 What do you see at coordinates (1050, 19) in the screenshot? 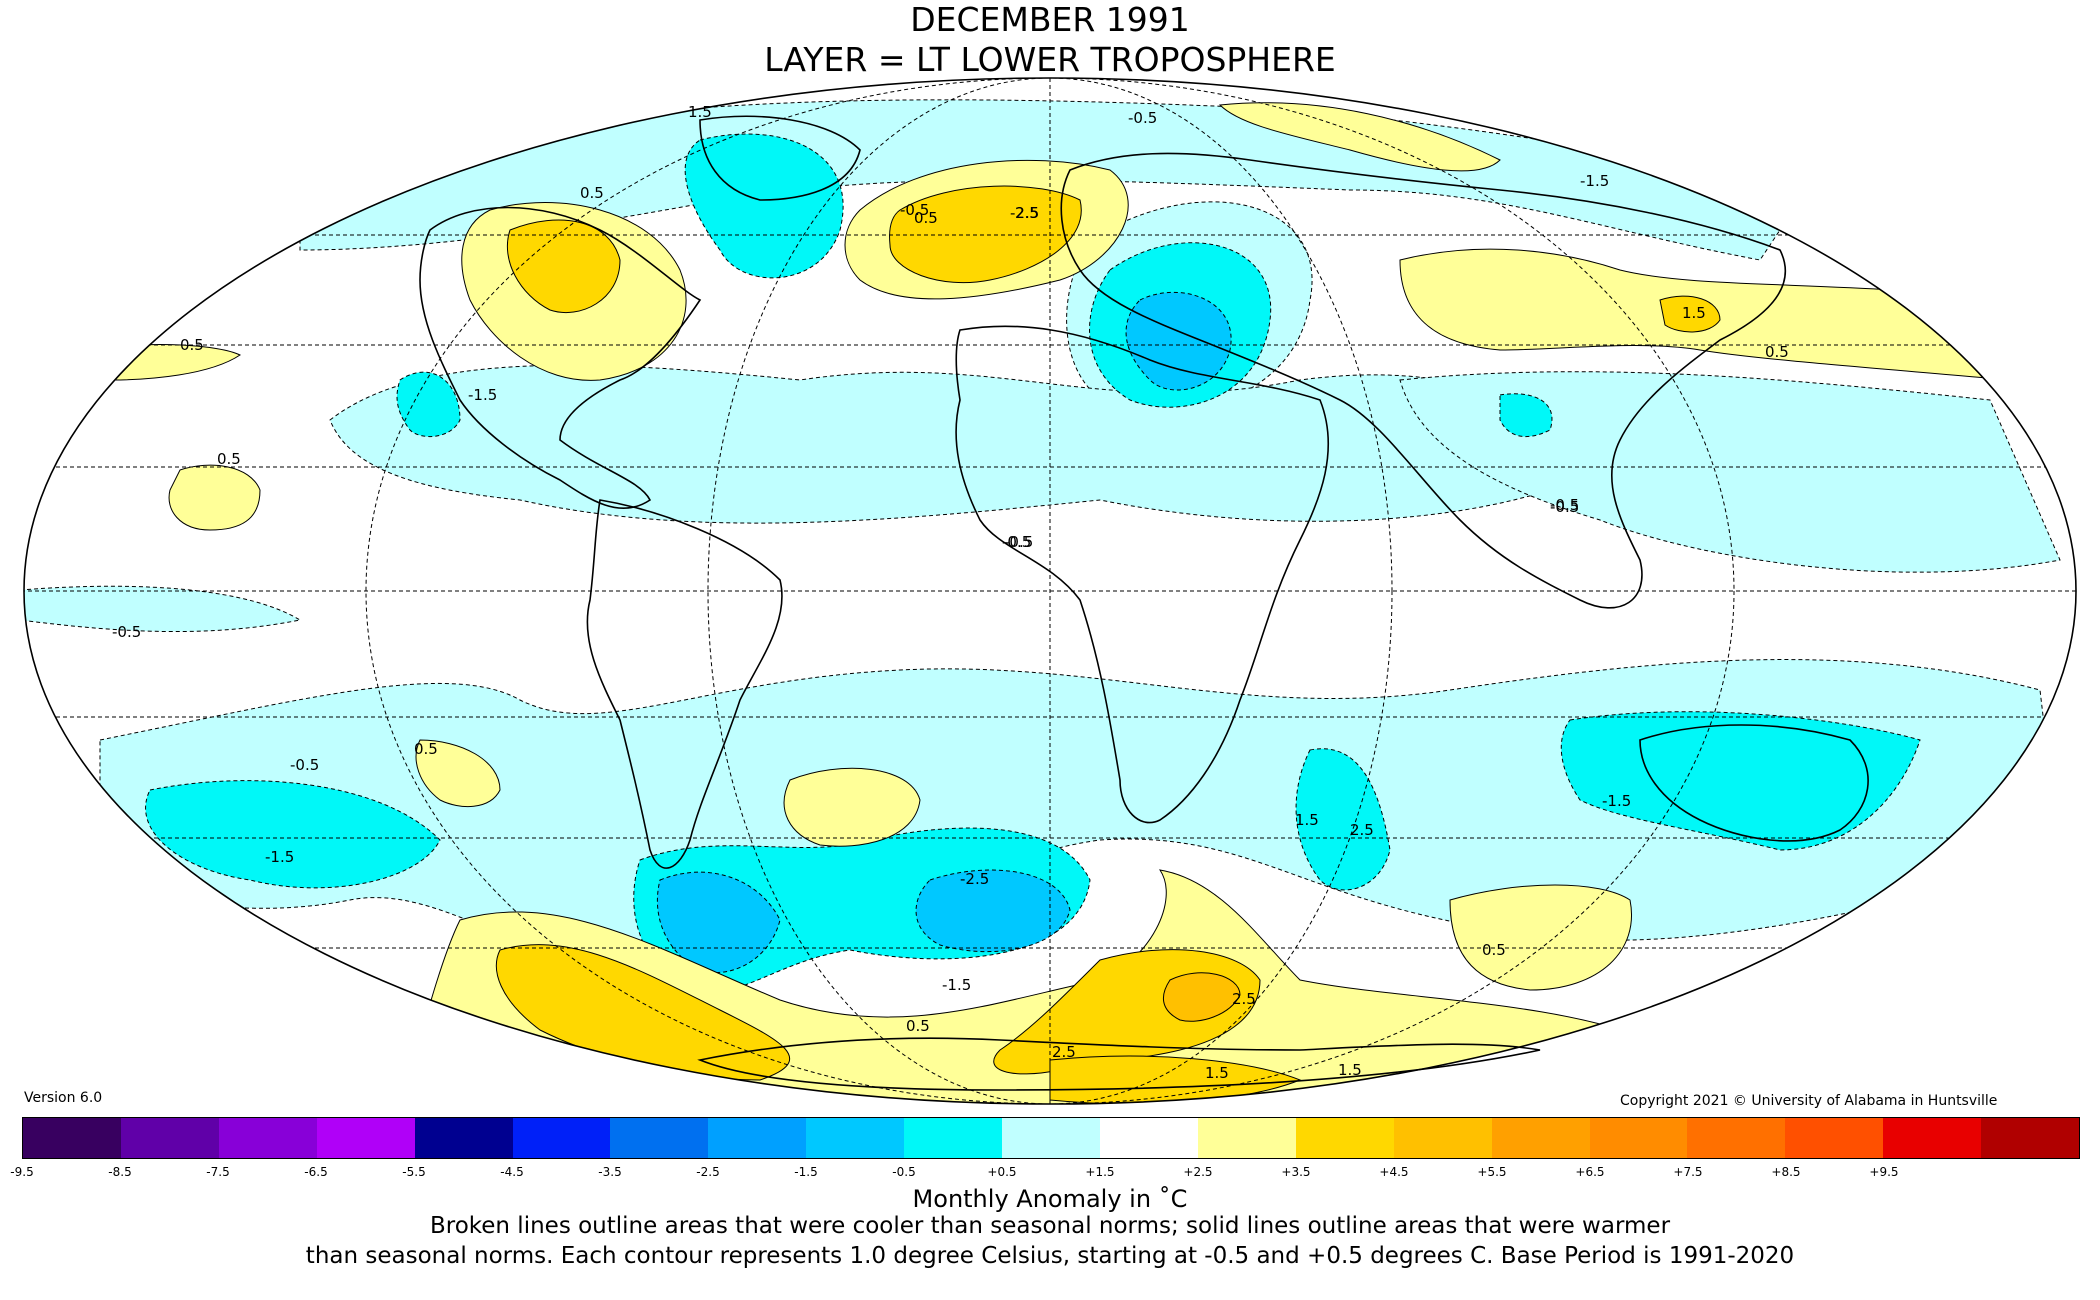
I see `map-title: DECEMBER 1991` at bounding box center [1050, 19].